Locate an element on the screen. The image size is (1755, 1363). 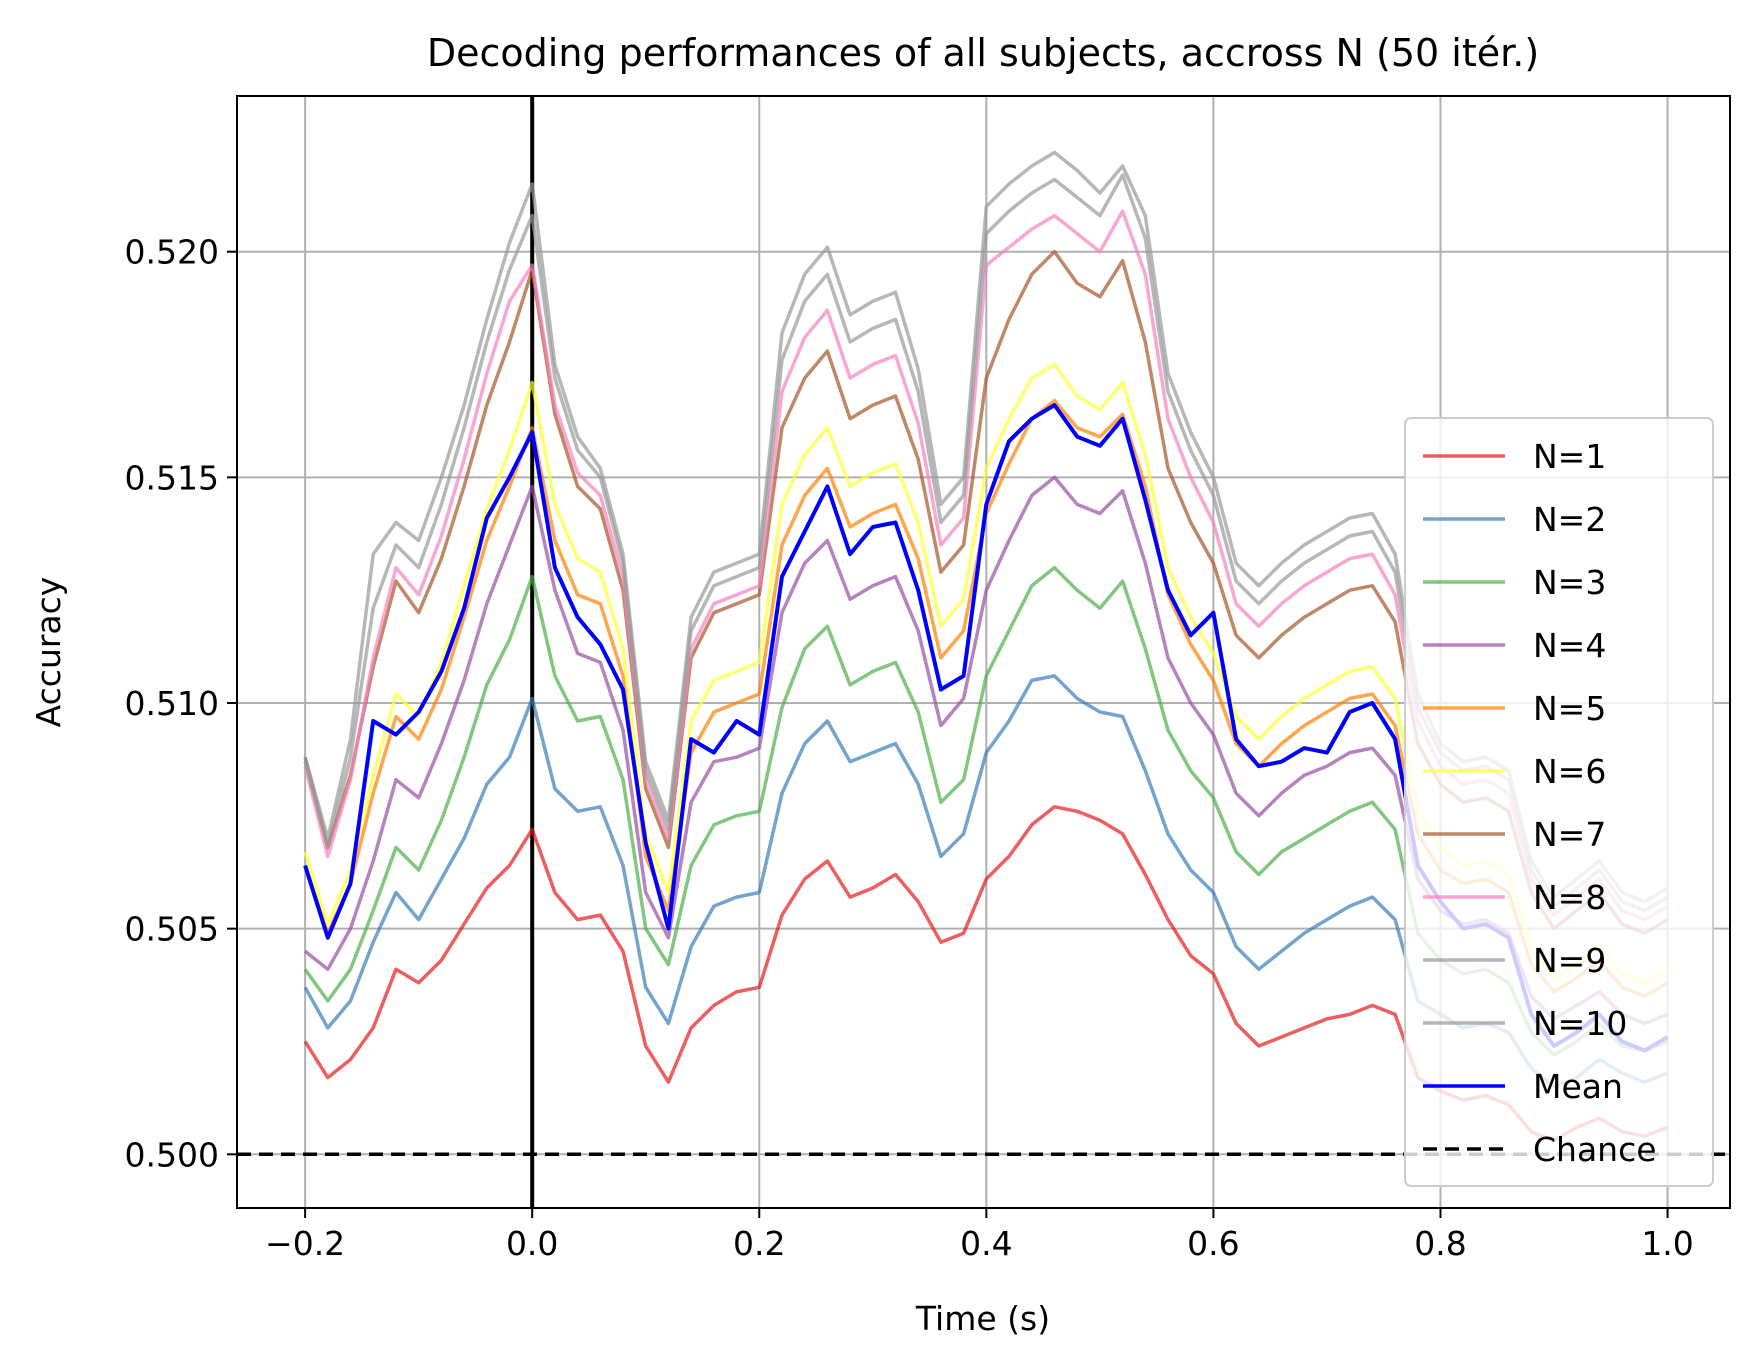
legend-box is located at coordinates (1559, 802).